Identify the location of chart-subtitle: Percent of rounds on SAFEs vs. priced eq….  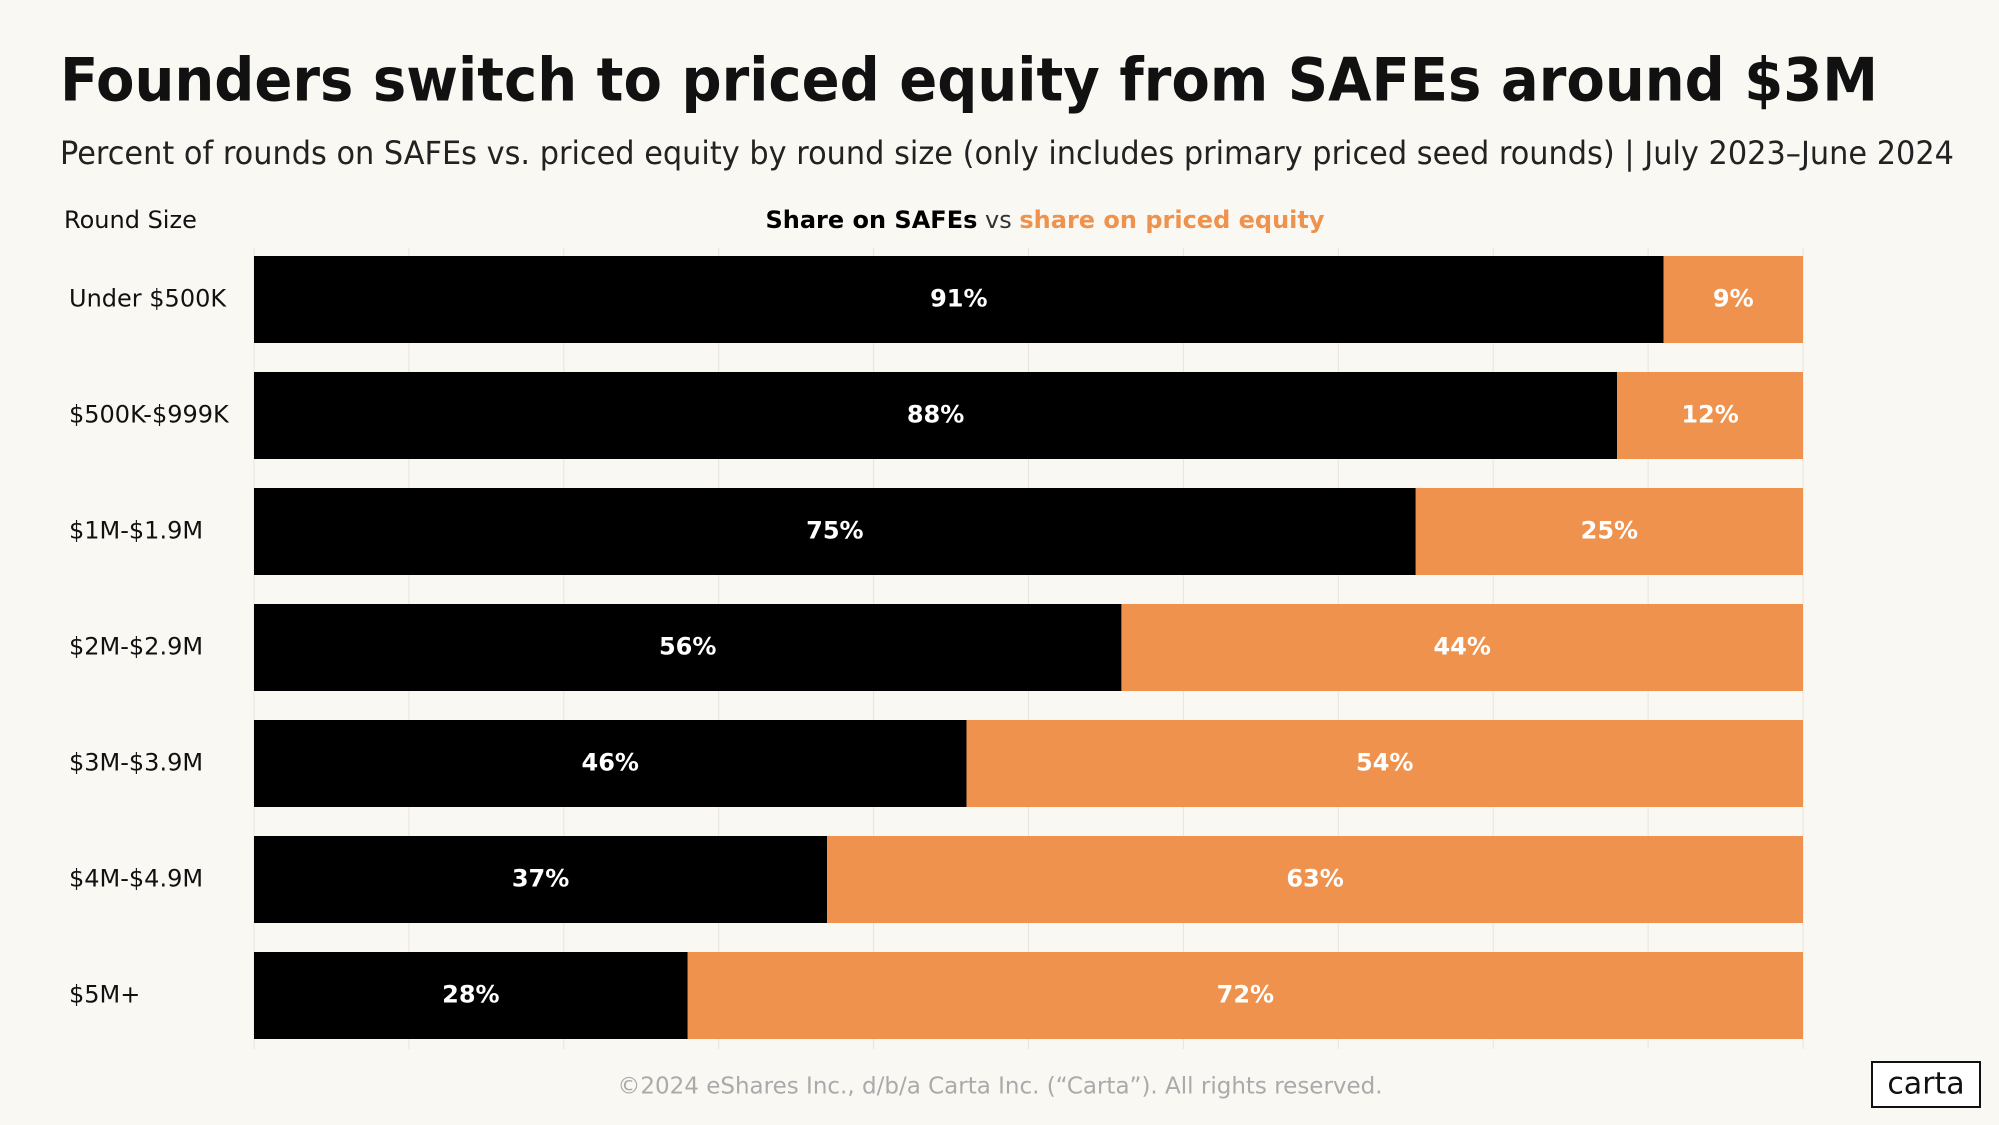
(1007, 153).